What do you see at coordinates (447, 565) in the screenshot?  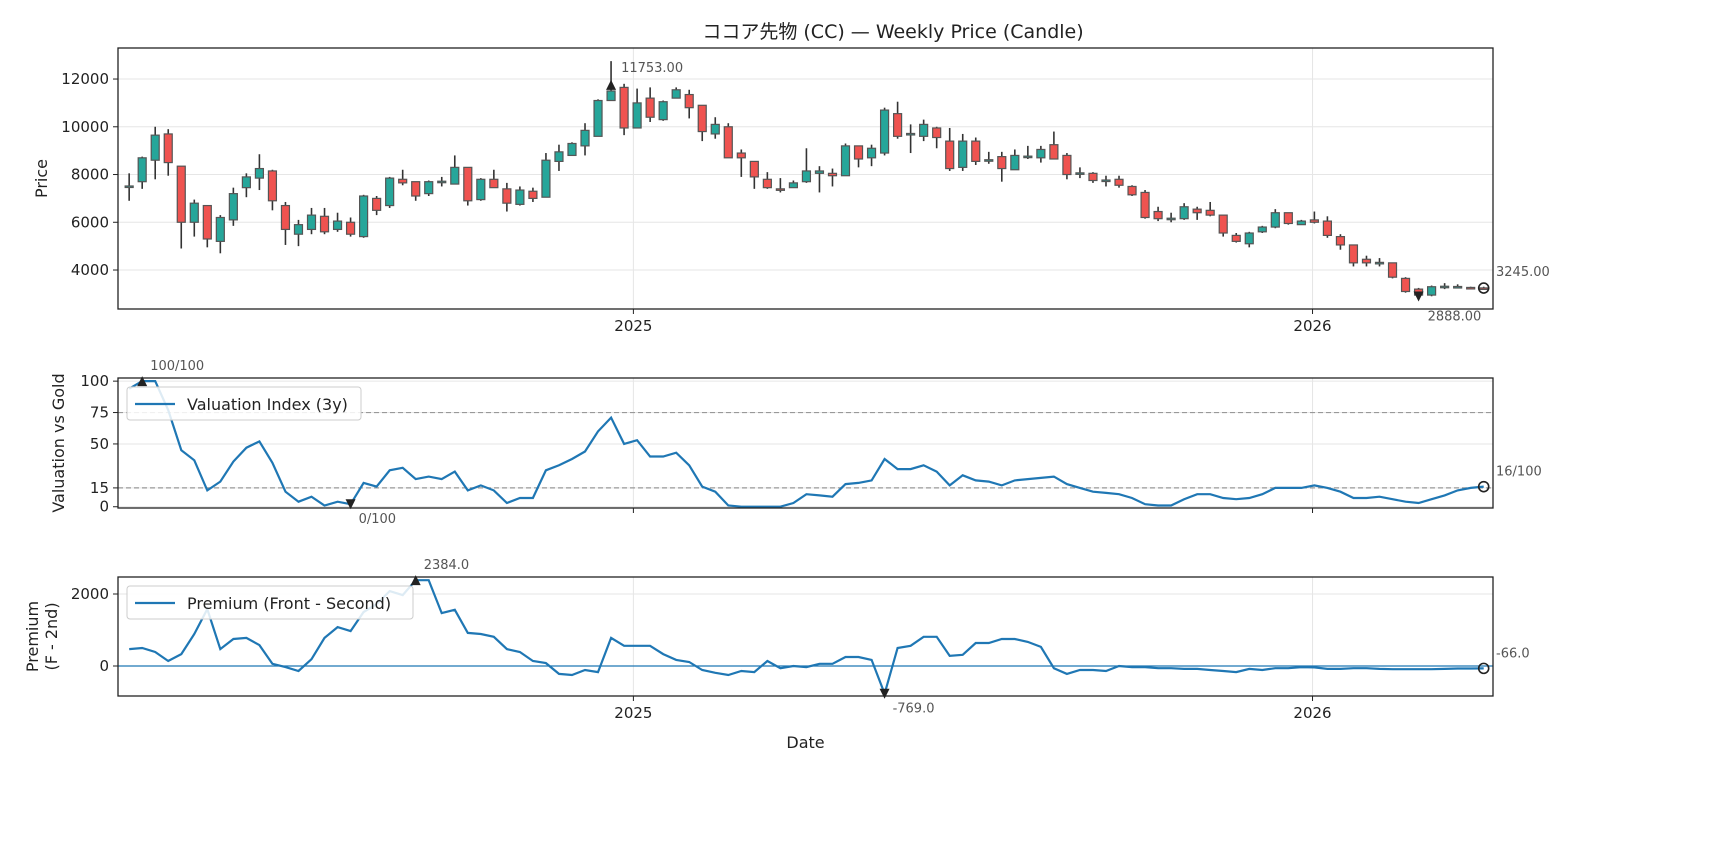 I see `max-annotation: 2384.0` at bounding box center [447, 565].